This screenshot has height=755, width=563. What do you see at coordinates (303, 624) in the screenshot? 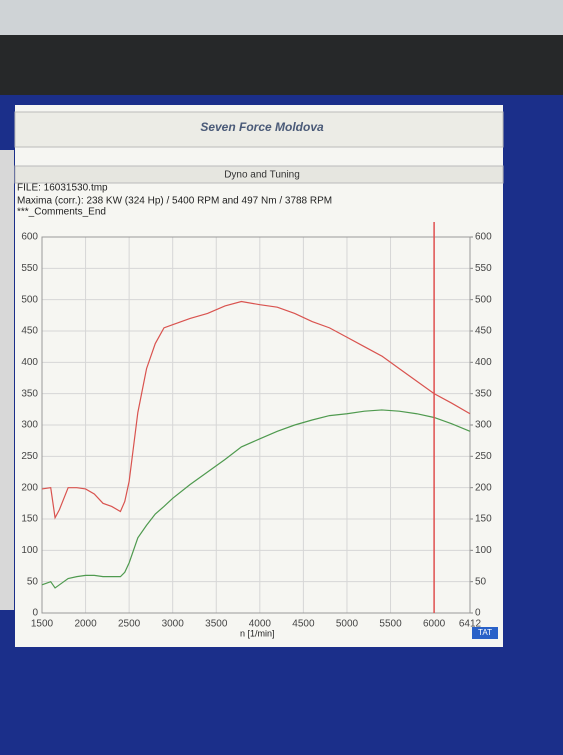
I see `x-tick-label: 4500` at bounding box center [303, 624].